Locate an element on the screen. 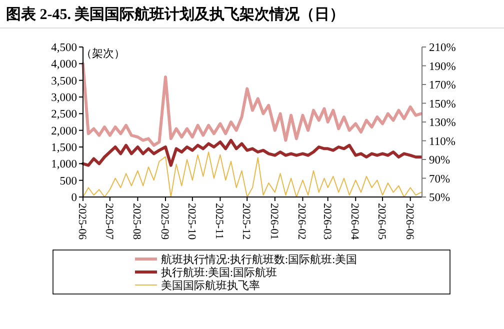 This screenshot has height=329, width=504. y2-tick-label: 90% is located at coordinates (439, 160).